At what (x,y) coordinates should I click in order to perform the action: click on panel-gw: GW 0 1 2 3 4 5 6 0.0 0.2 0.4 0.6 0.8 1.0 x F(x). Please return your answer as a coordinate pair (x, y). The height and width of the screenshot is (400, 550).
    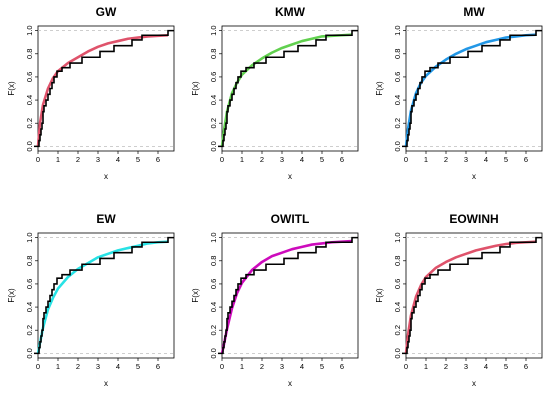
    Looking at the image, I should click on (91, 93).